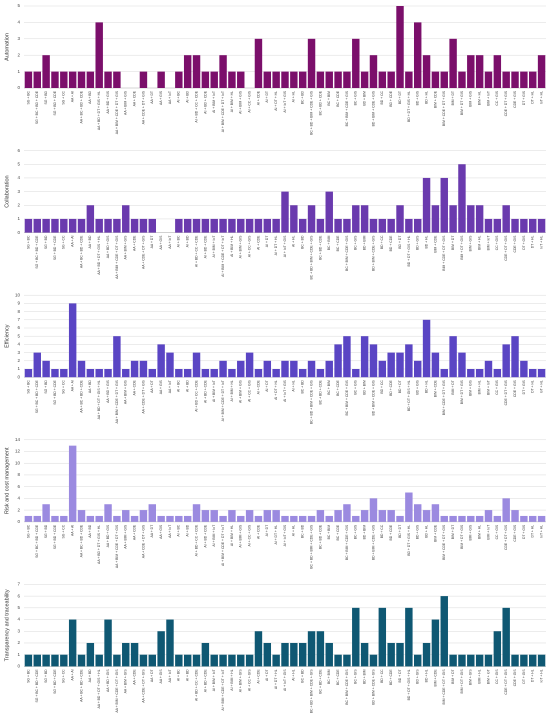 This screenshot has height=723, width=550. Describe the element at coordinates (7, 191) in the screenshot. I see `y-axis-label: Collaboration` at that location.